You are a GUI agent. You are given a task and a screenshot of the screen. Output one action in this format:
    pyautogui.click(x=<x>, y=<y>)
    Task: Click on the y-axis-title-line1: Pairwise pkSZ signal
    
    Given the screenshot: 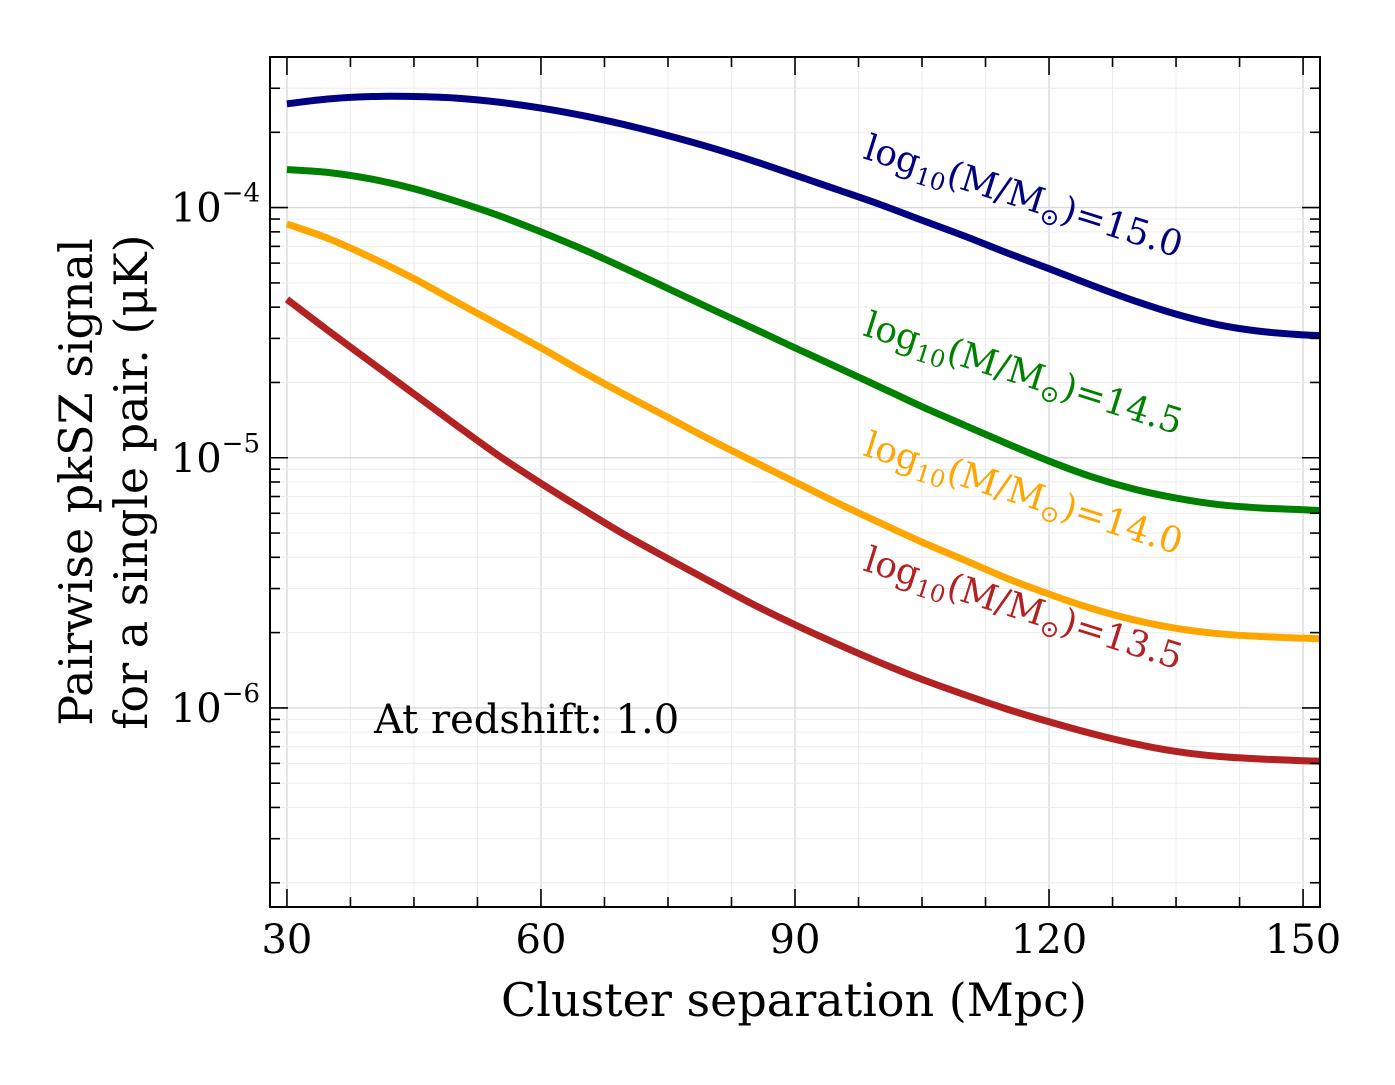 What is the action you would take?
    pyautogui.click(x=76, y=482)
    